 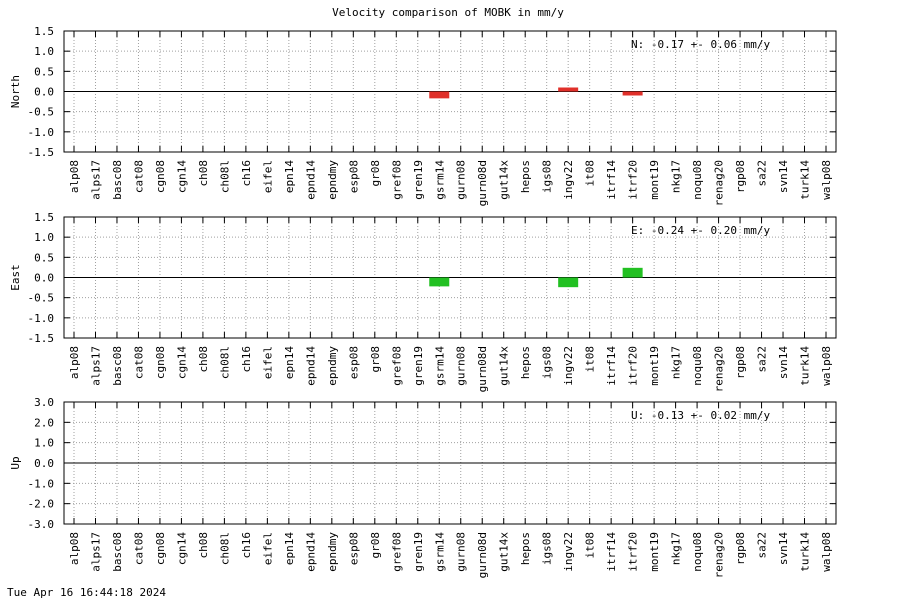 What do you see at coordinates (700, 230) in the screenshot?
I see `panel-annotation: E: -0.24 +- 0.20 mm/y` at bounding box center [700, 230].